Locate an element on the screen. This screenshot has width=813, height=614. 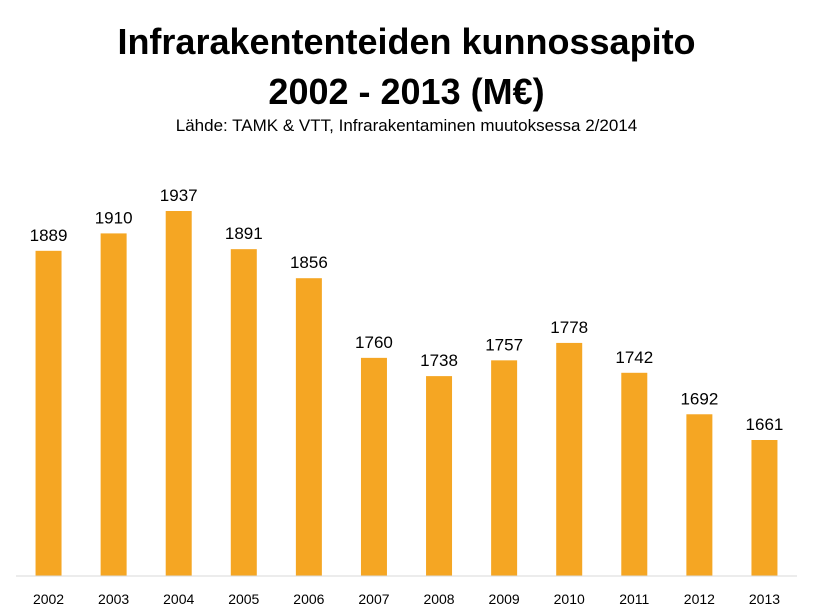
bar-2012 is located at coordinates (699, 495).